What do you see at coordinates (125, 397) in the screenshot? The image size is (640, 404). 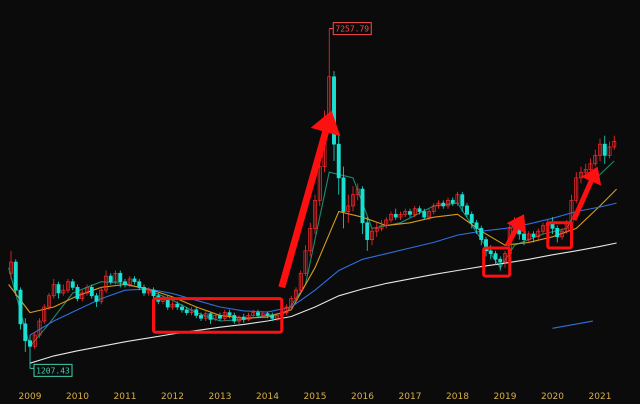 I see `x-tick-label: 2011` at bounding box center [125, 397].